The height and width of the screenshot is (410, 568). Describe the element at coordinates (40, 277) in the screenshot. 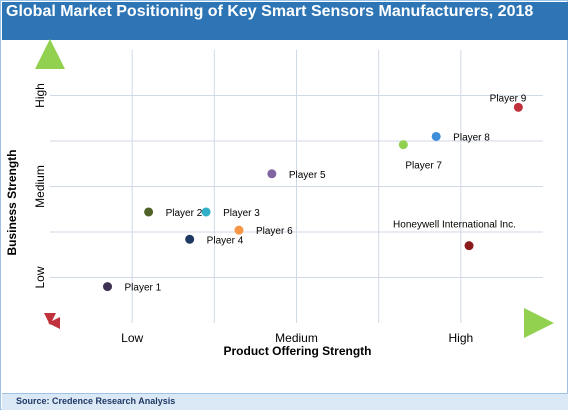

I see `y-tick-label: Low` at that location.